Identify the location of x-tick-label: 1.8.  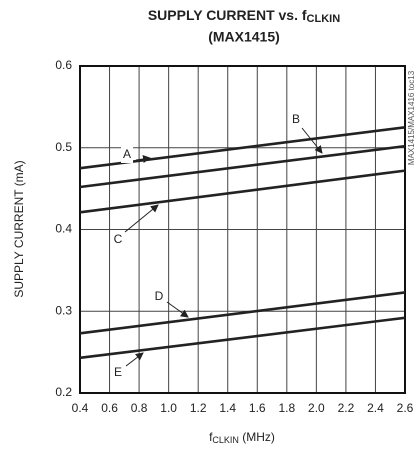
(286, 408).